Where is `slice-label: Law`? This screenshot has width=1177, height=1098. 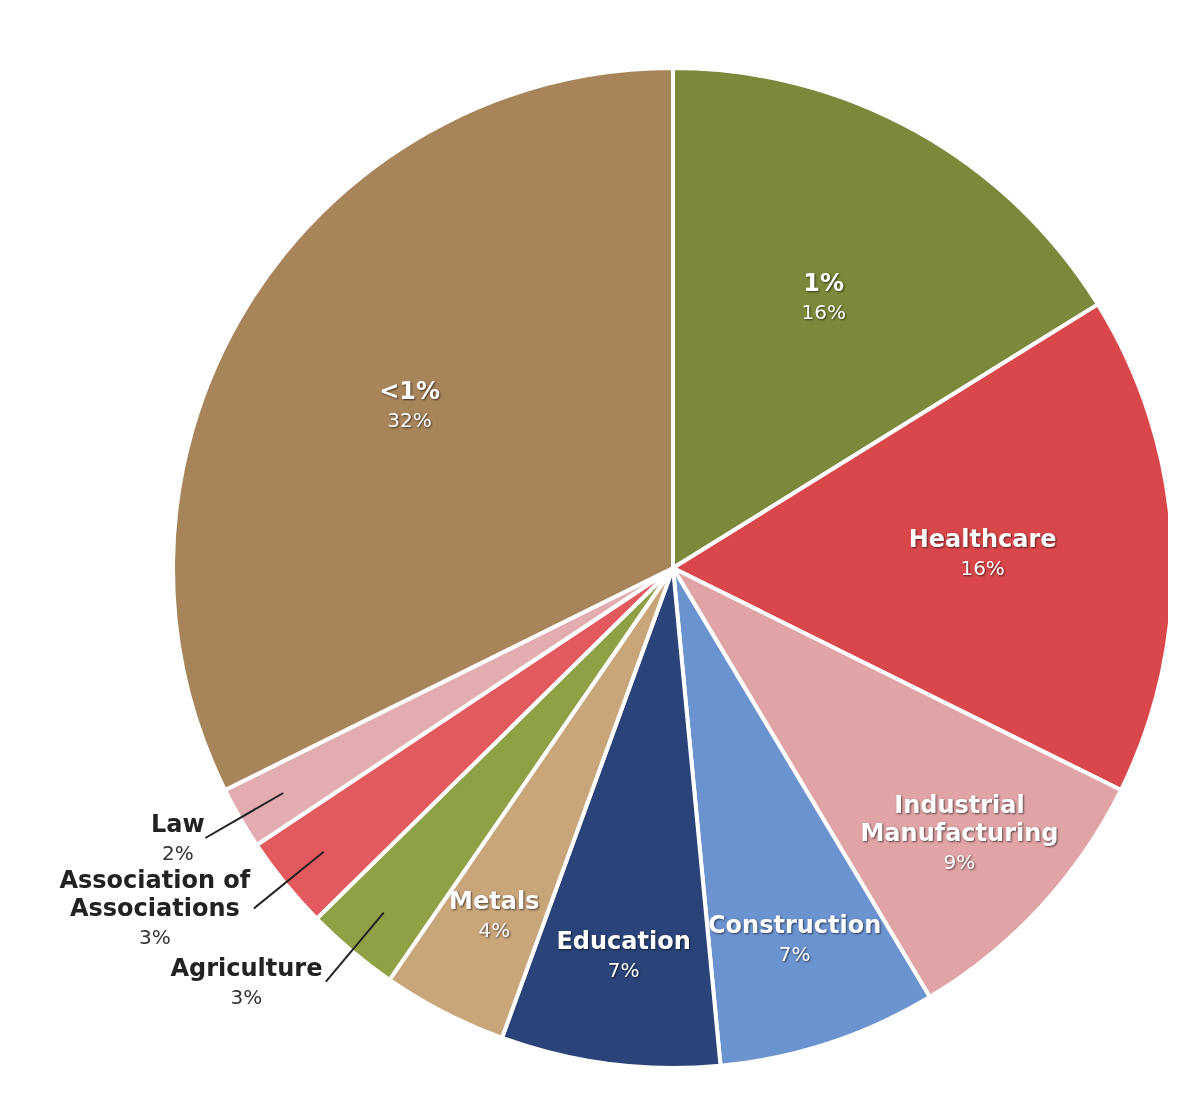
slice-label: Law is located at coordinates (178, 824).